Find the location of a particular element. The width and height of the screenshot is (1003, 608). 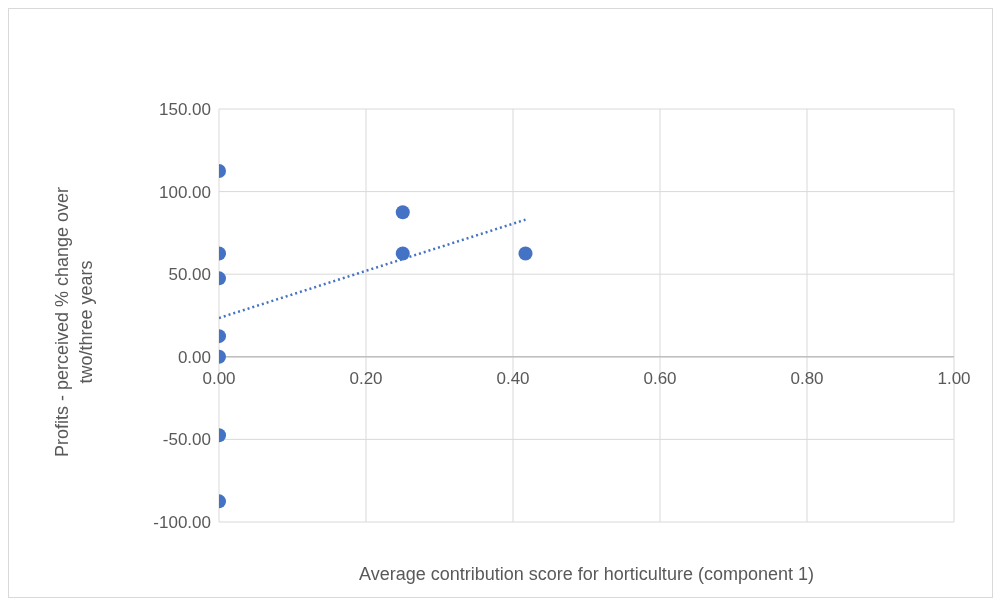

y-tick-label: 50.00 is located at coordinates (189, 275).